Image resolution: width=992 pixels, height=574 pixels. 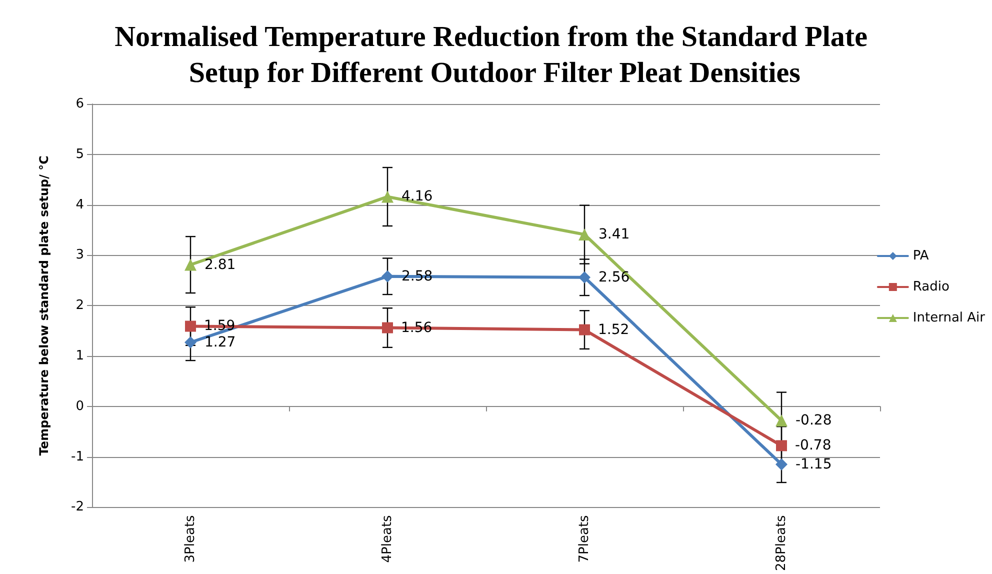 What do you see at coordinates (220, 342) in the screenshot?
I see `data-label: 1.27` at bounding box center [220, 342].